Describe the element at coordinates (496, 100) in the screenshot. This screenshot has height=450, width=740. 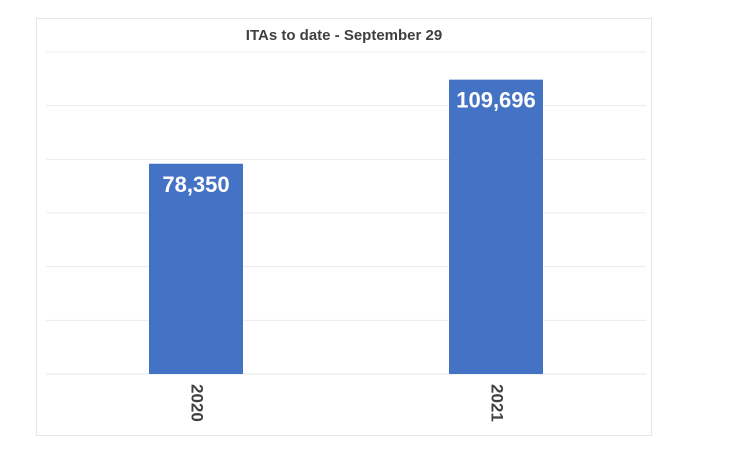
I see `data-label-2021: 109,696` at that location.